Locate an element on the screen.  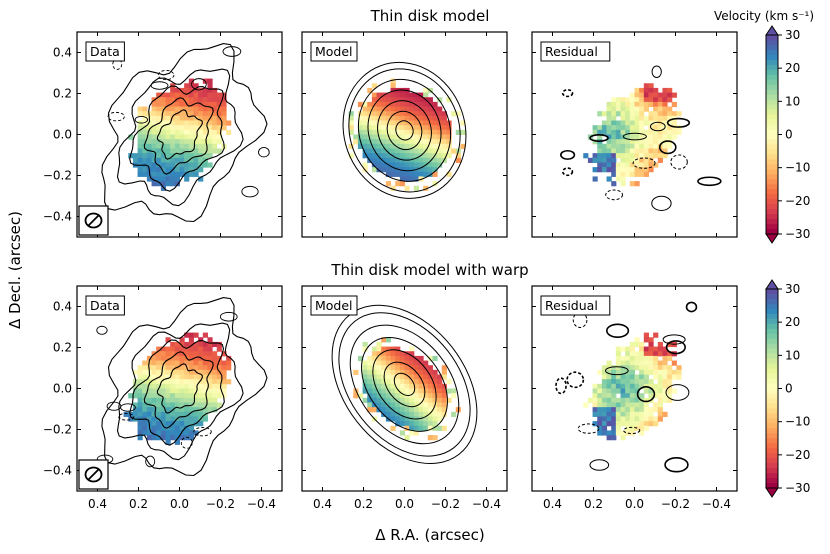
x-tick-label: −0.4 is located at coordinates (486, 504).